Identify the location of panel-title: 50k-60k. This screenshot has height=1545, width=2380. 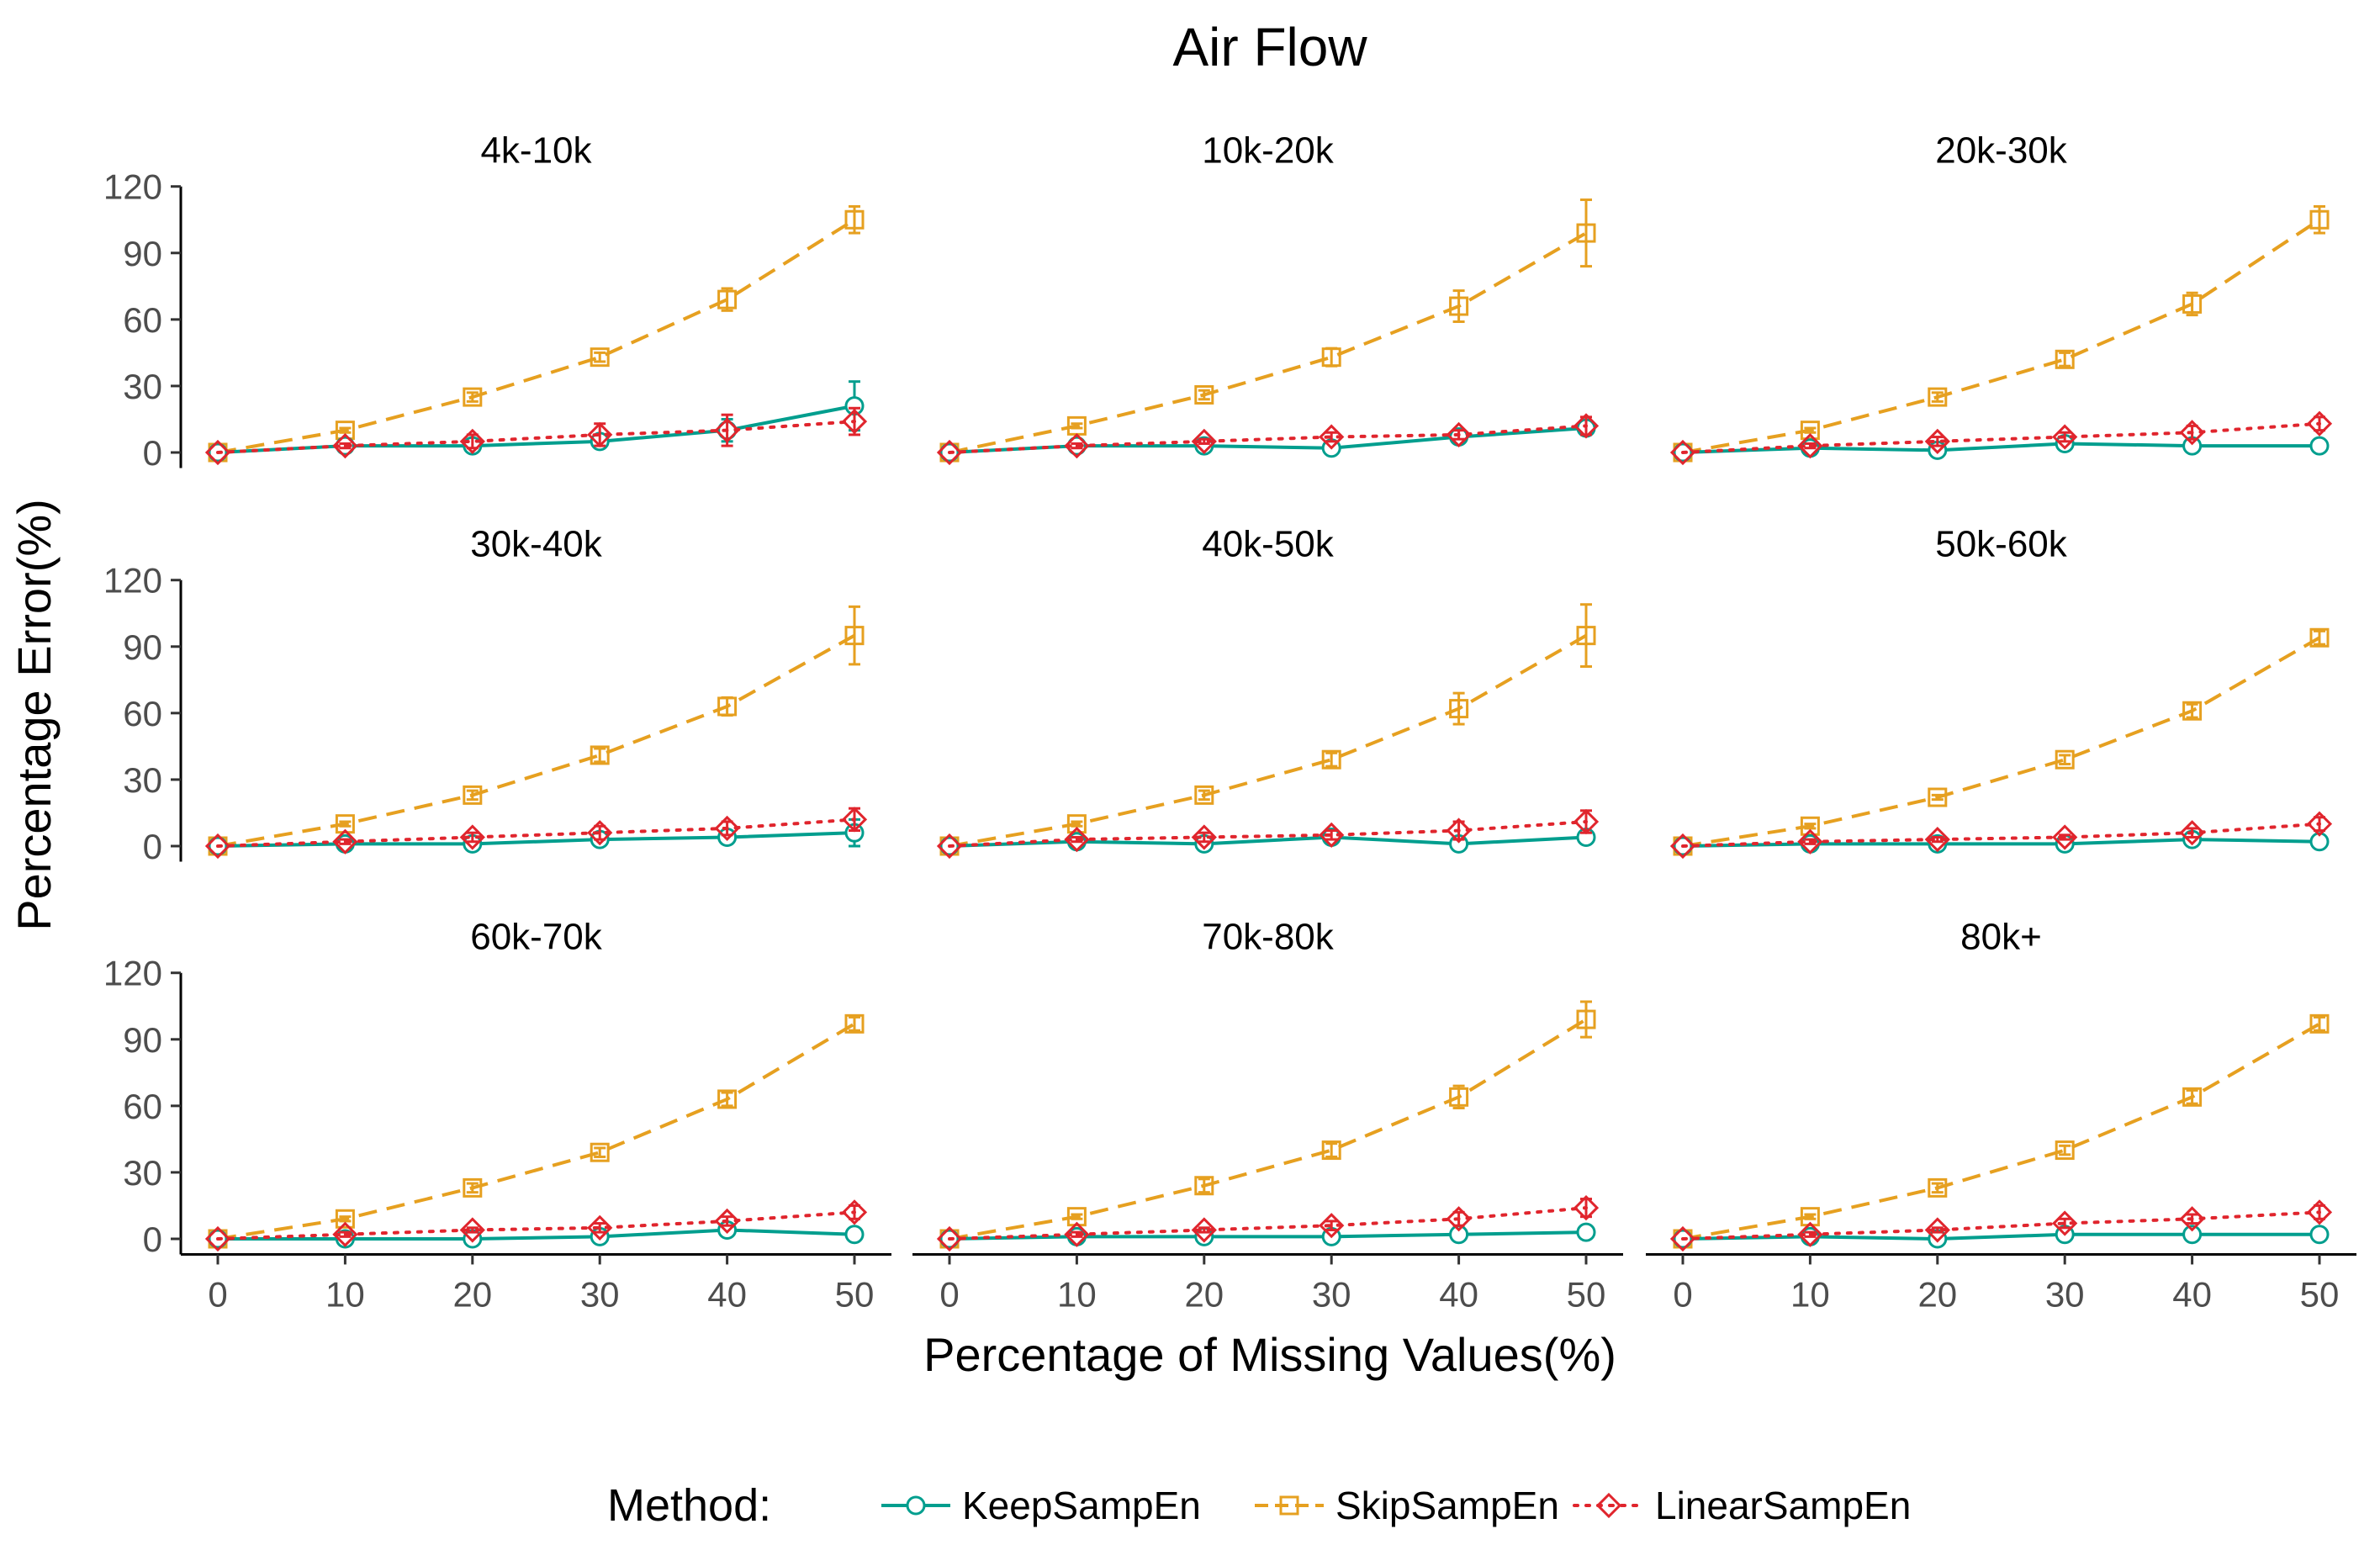
(2001, 544).